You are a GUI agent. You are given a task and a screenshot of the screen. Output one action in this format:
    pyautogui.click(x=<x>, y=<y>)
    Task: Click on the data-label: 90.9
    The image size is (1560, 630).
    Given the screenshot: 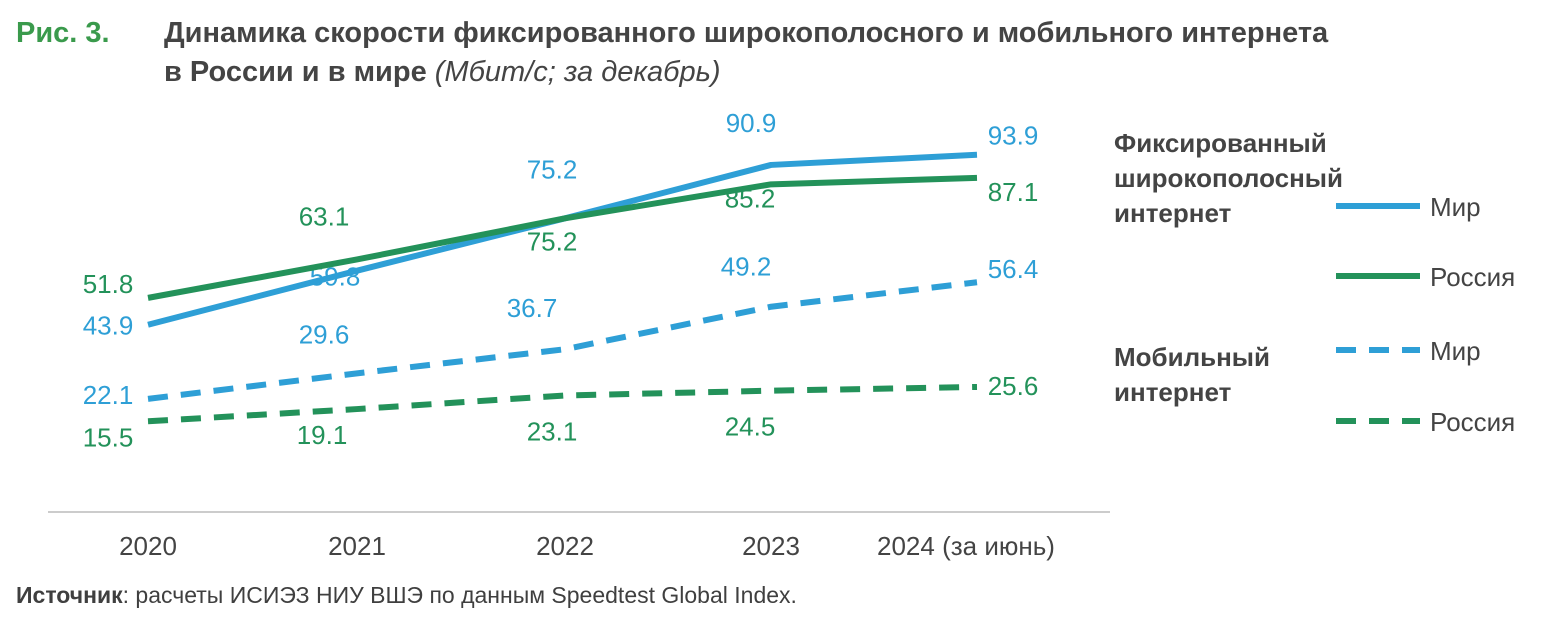 What is the action you would take?
    pyautogui.click(x=751, y=123)
    